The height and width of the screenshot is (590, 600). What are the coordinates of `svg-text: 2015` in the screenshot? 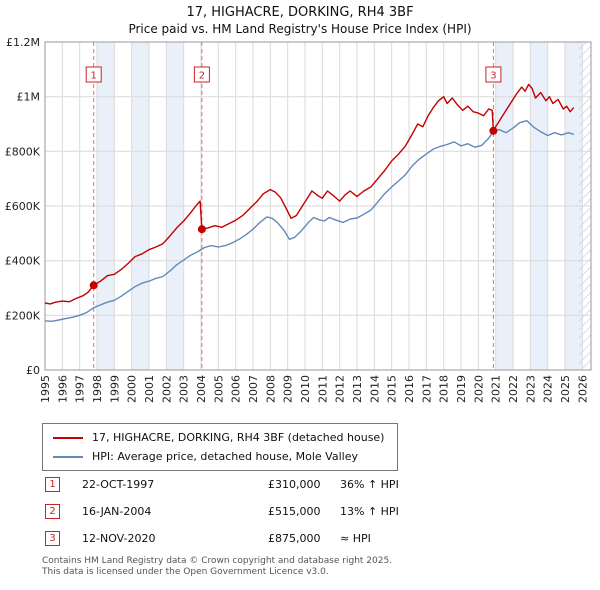 It's located at (392, 389).